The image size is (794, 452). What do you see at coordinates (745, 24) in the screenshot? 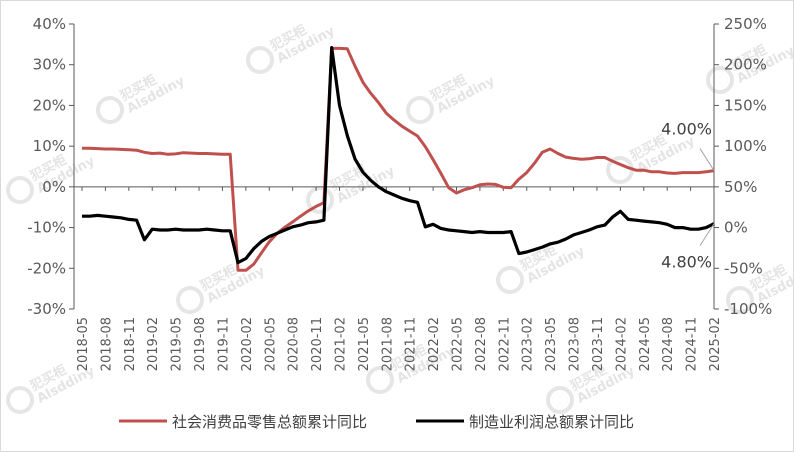
I see `right-tick-label: 250%` at bounding box center [745, 24].